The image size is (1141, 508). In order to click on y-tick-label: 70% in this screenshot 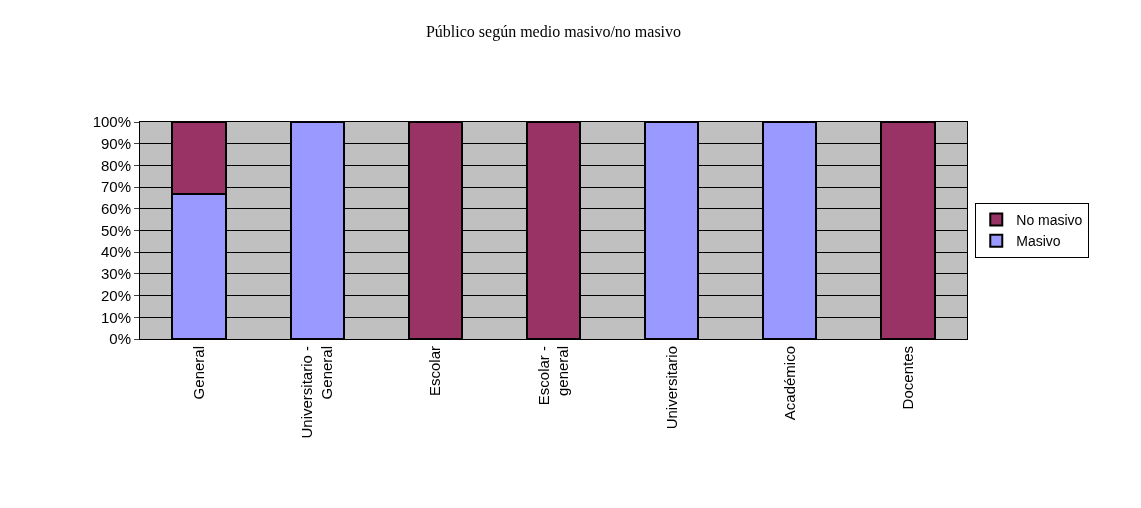, I will do `click(115, 187)`.